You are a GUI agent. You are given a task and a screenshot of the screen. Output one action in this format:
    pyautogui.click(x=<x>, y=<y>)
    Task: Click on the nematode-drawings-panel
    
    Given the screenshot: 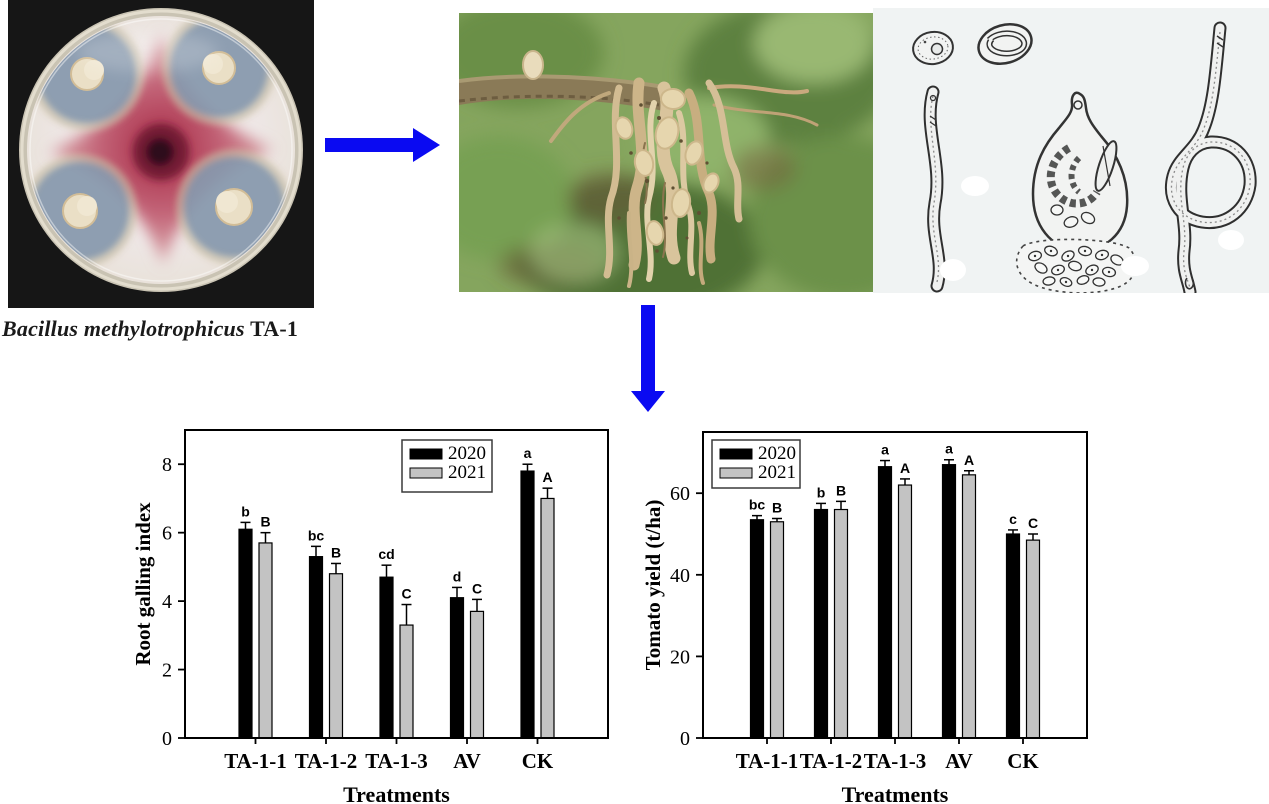 What is the action you would take?
    pyautogui.click(x=1071, y=150)
    